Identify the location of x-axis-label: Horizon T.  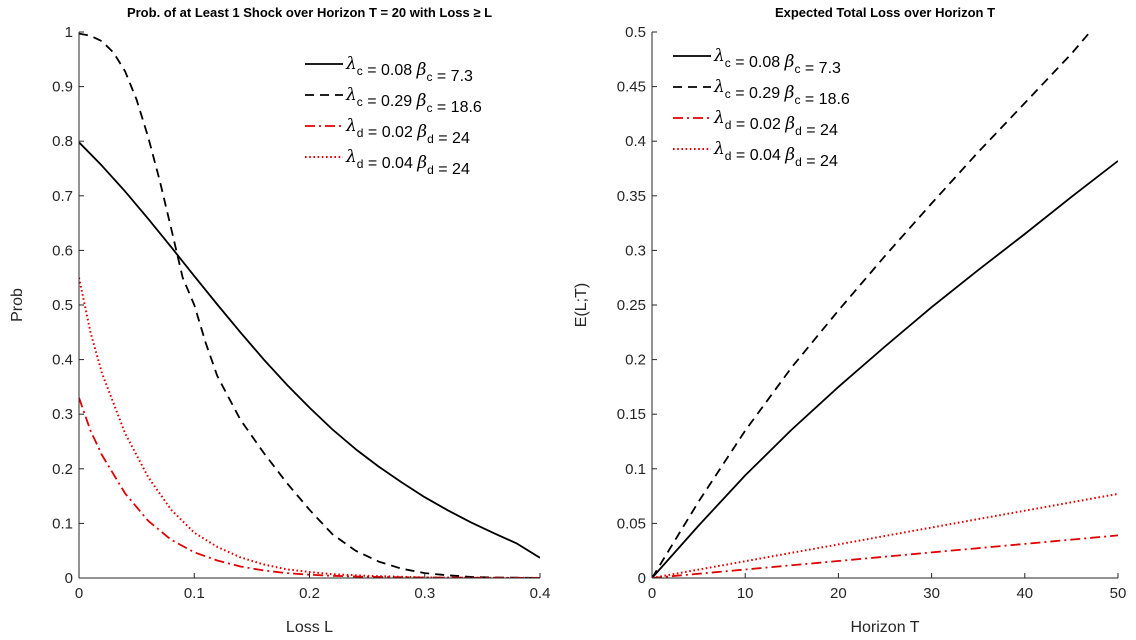
(884, 627).